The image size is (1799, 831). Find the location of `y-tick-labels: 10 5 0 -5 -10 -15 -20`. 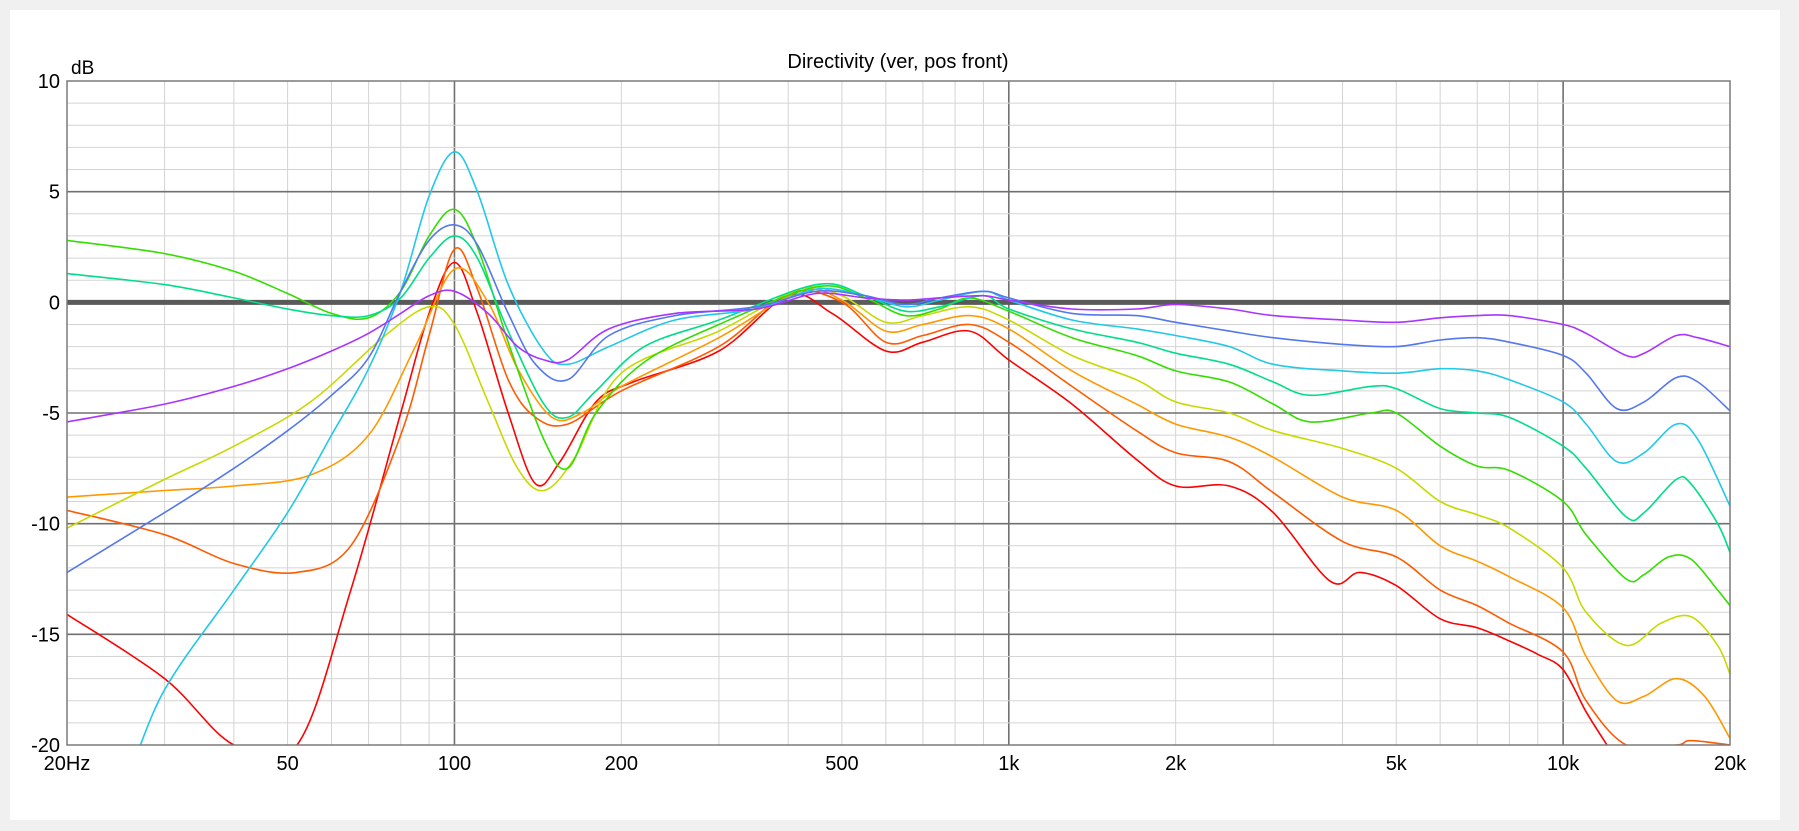

y-tick-labels: 10 5 0 -5 -10 -15 -20 is located at coordinates (45, 414).